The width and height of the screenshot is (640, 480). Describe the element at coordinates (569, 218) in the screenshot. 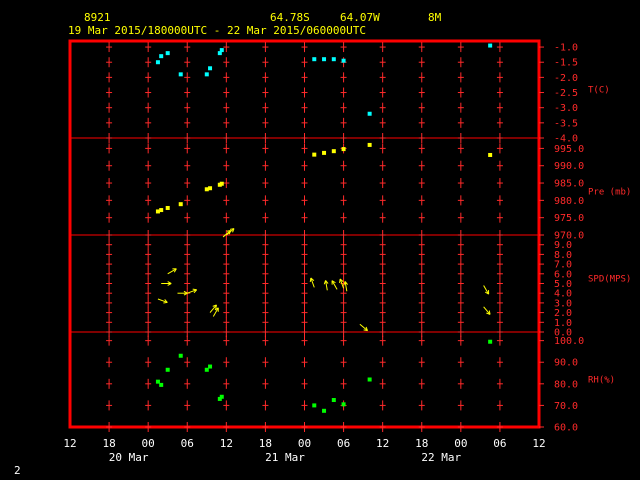

I see `y-tick-label: 975.0` at that location.